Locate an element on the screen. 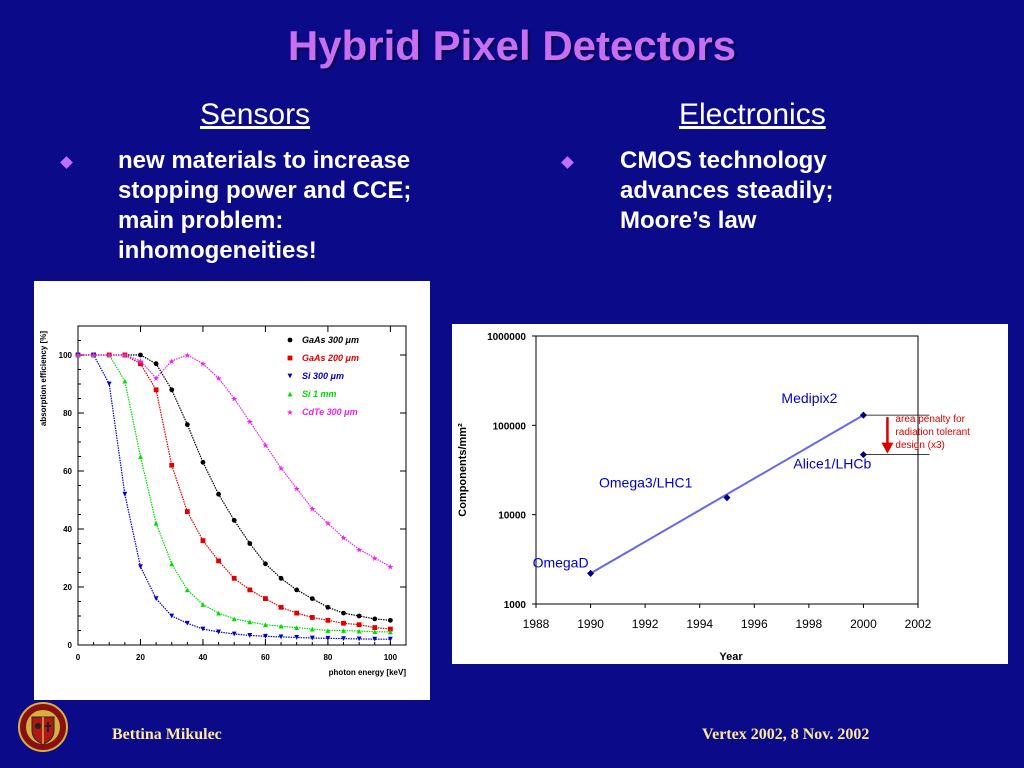 The height and width of the screenshot is (768, 1024). y-tick-label: 40 is located at coordinates (67, 529).